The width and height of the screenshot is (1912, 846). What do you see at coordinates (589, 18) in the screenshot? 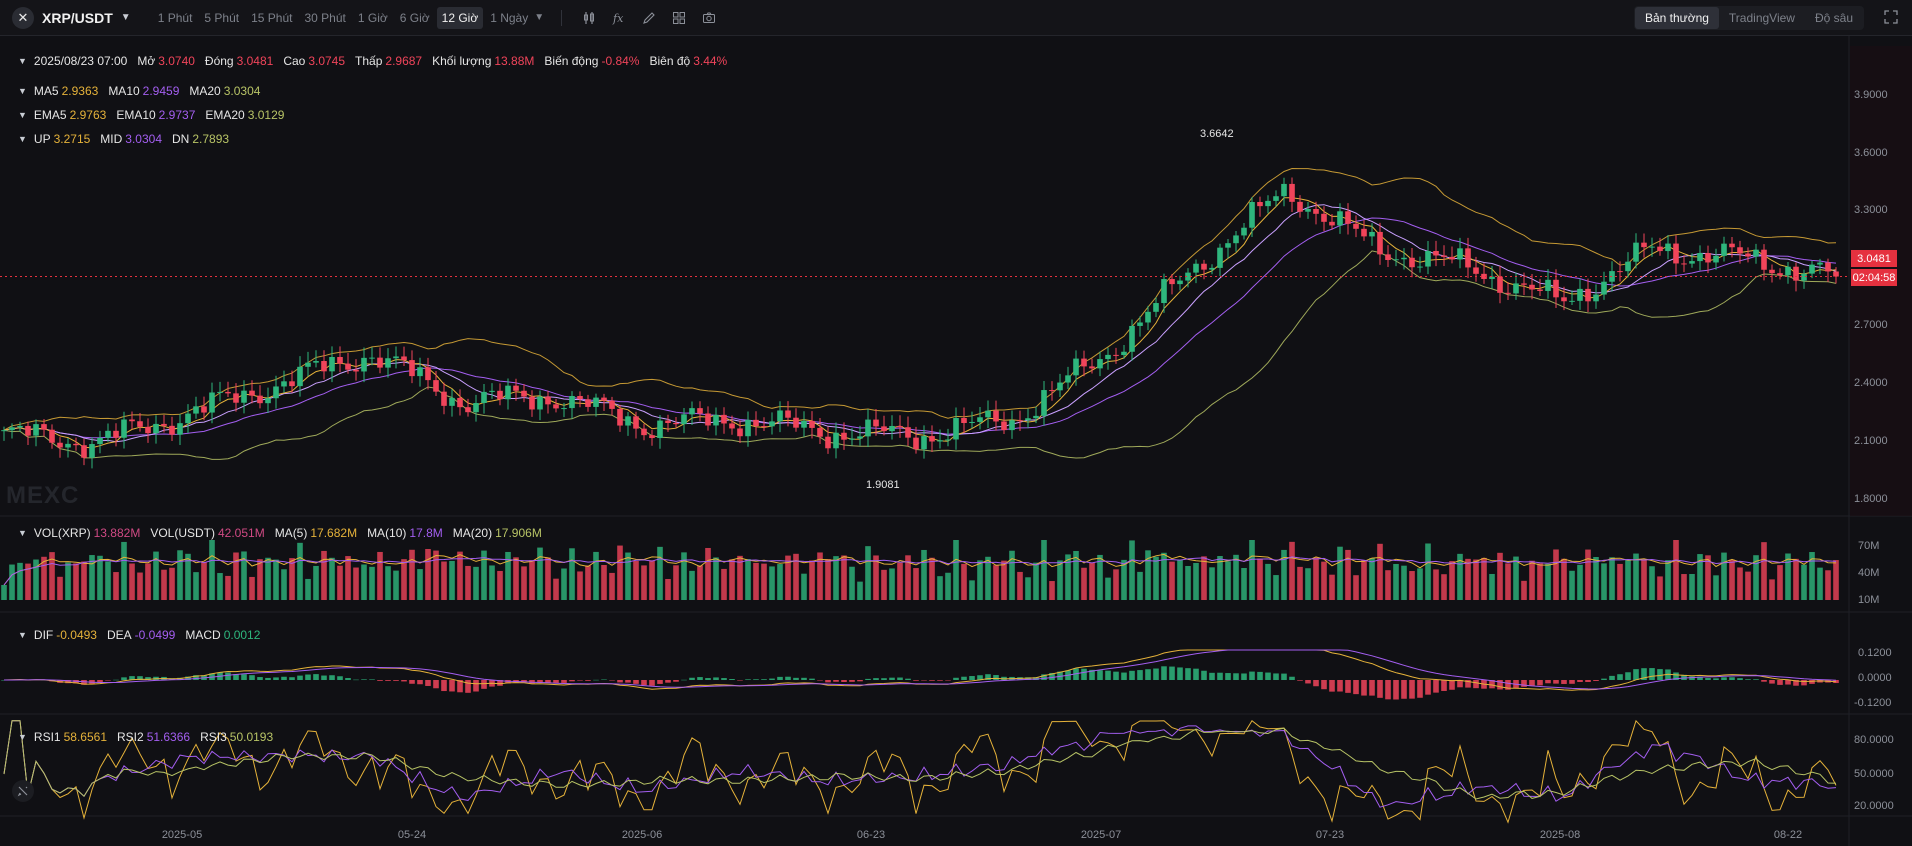
I see `candle-type-icon` at bounding box center [589, 18].